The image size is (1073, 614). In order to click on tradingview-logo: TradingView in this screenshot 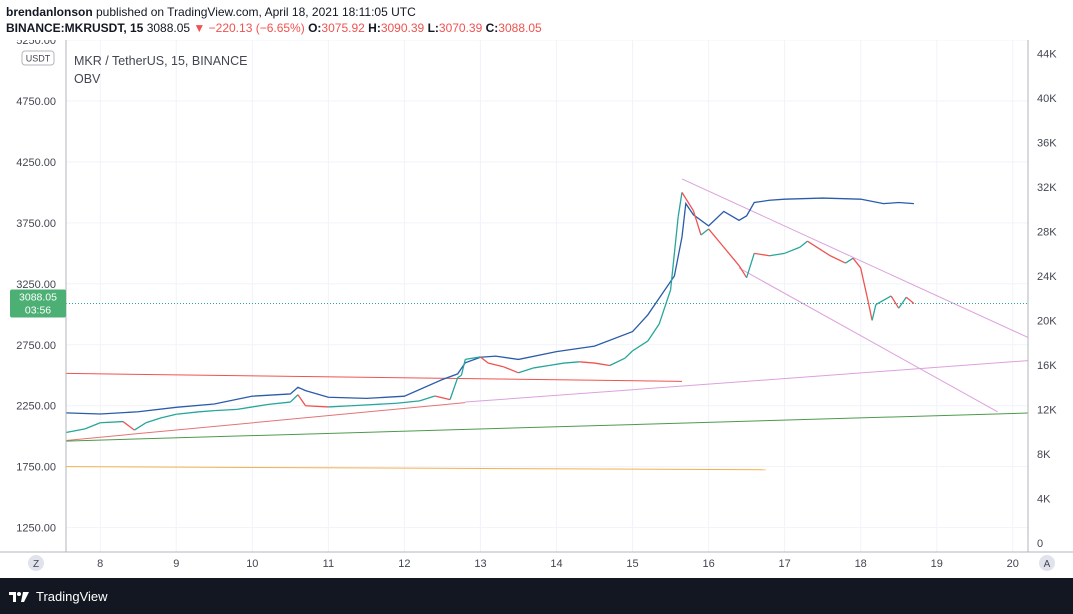, I will do `click(58, 596)`.